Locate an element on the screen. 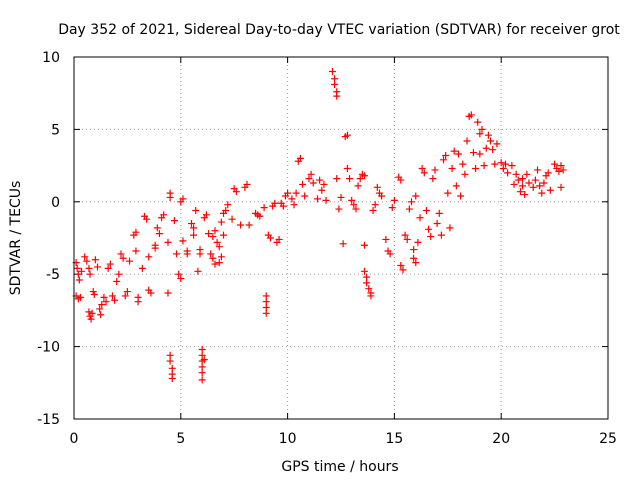 The width and height of the screenshot is (640, 480). y-tick-label: -15 is located at coordinates (48, 420).